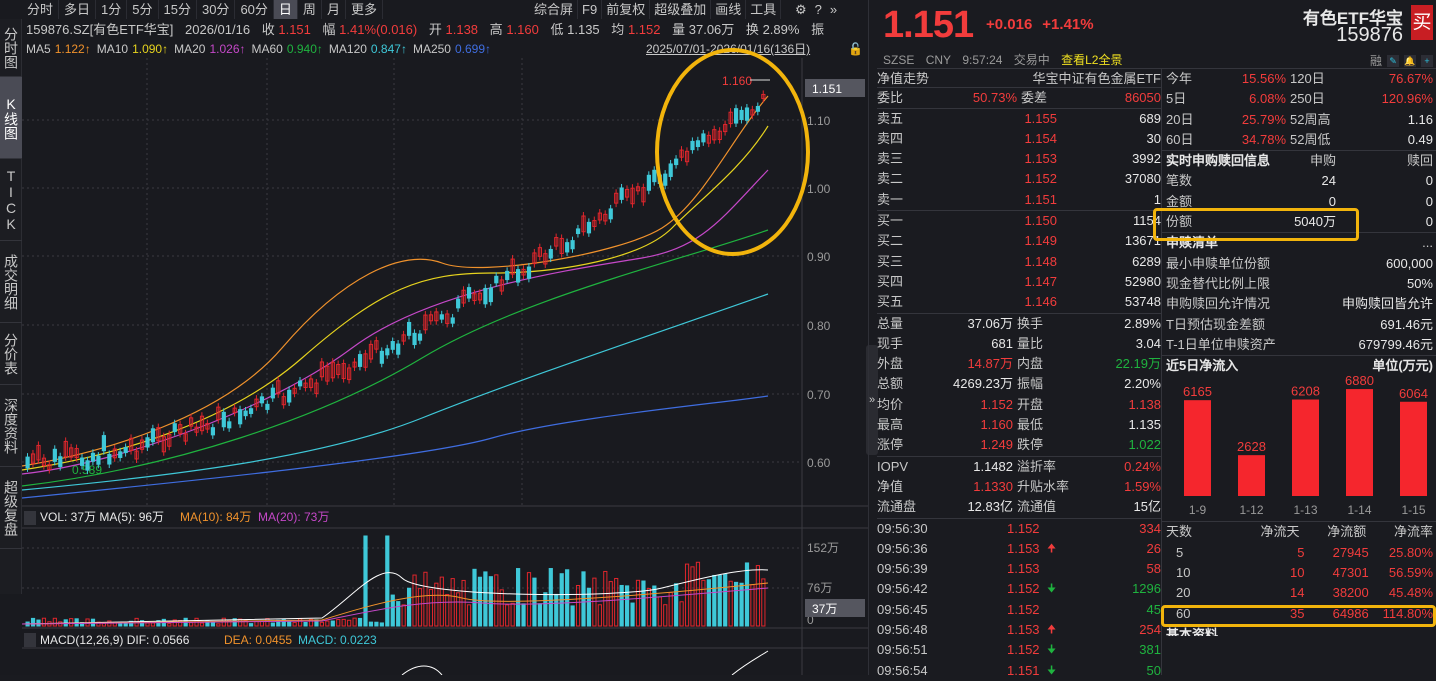 The width and height of the screenshot is (1436, 681). Describe the element at coordinates (1019, 118) in the screenshot. I see `asks-level-row: 卖五 1.155 689` at that location.